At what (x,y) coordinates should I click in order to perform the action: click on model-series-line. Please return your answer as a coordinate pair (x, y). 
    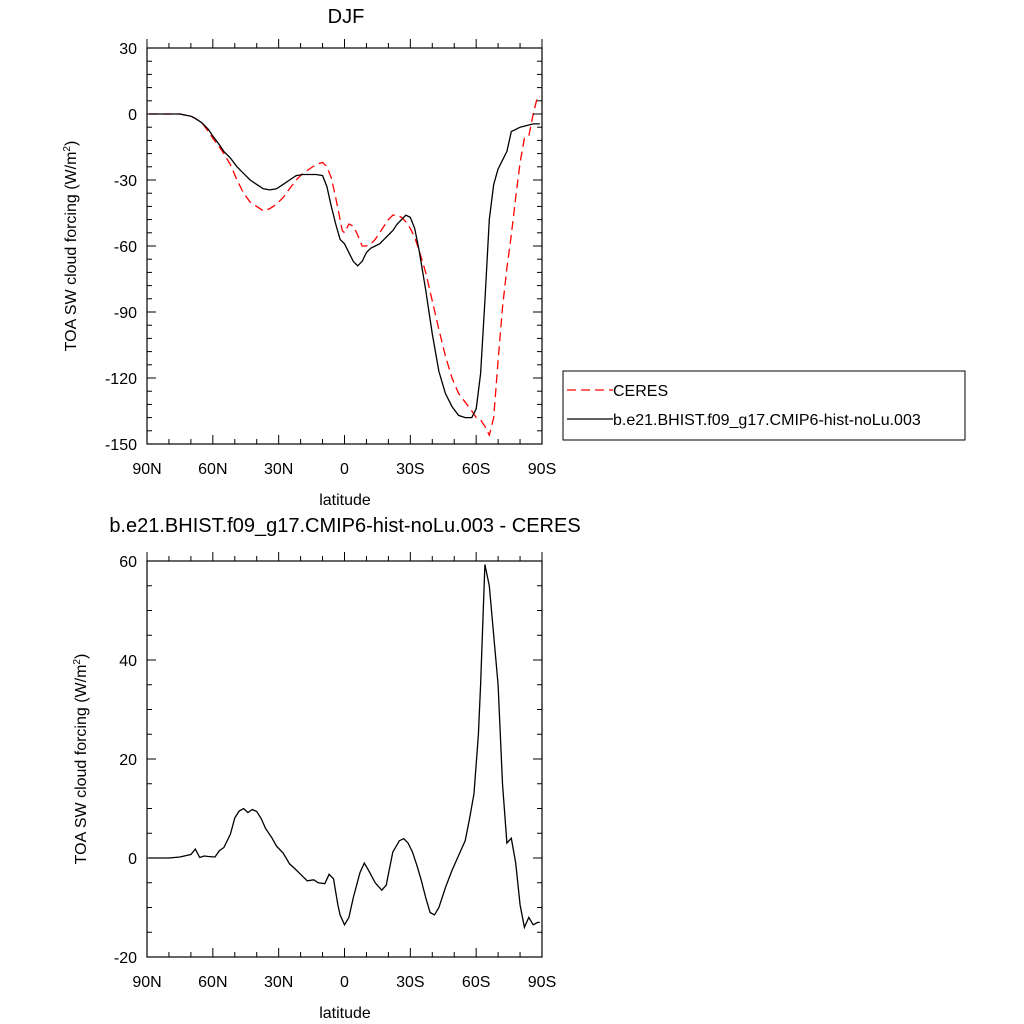
    Looking at the image, I should click on (344, 266).